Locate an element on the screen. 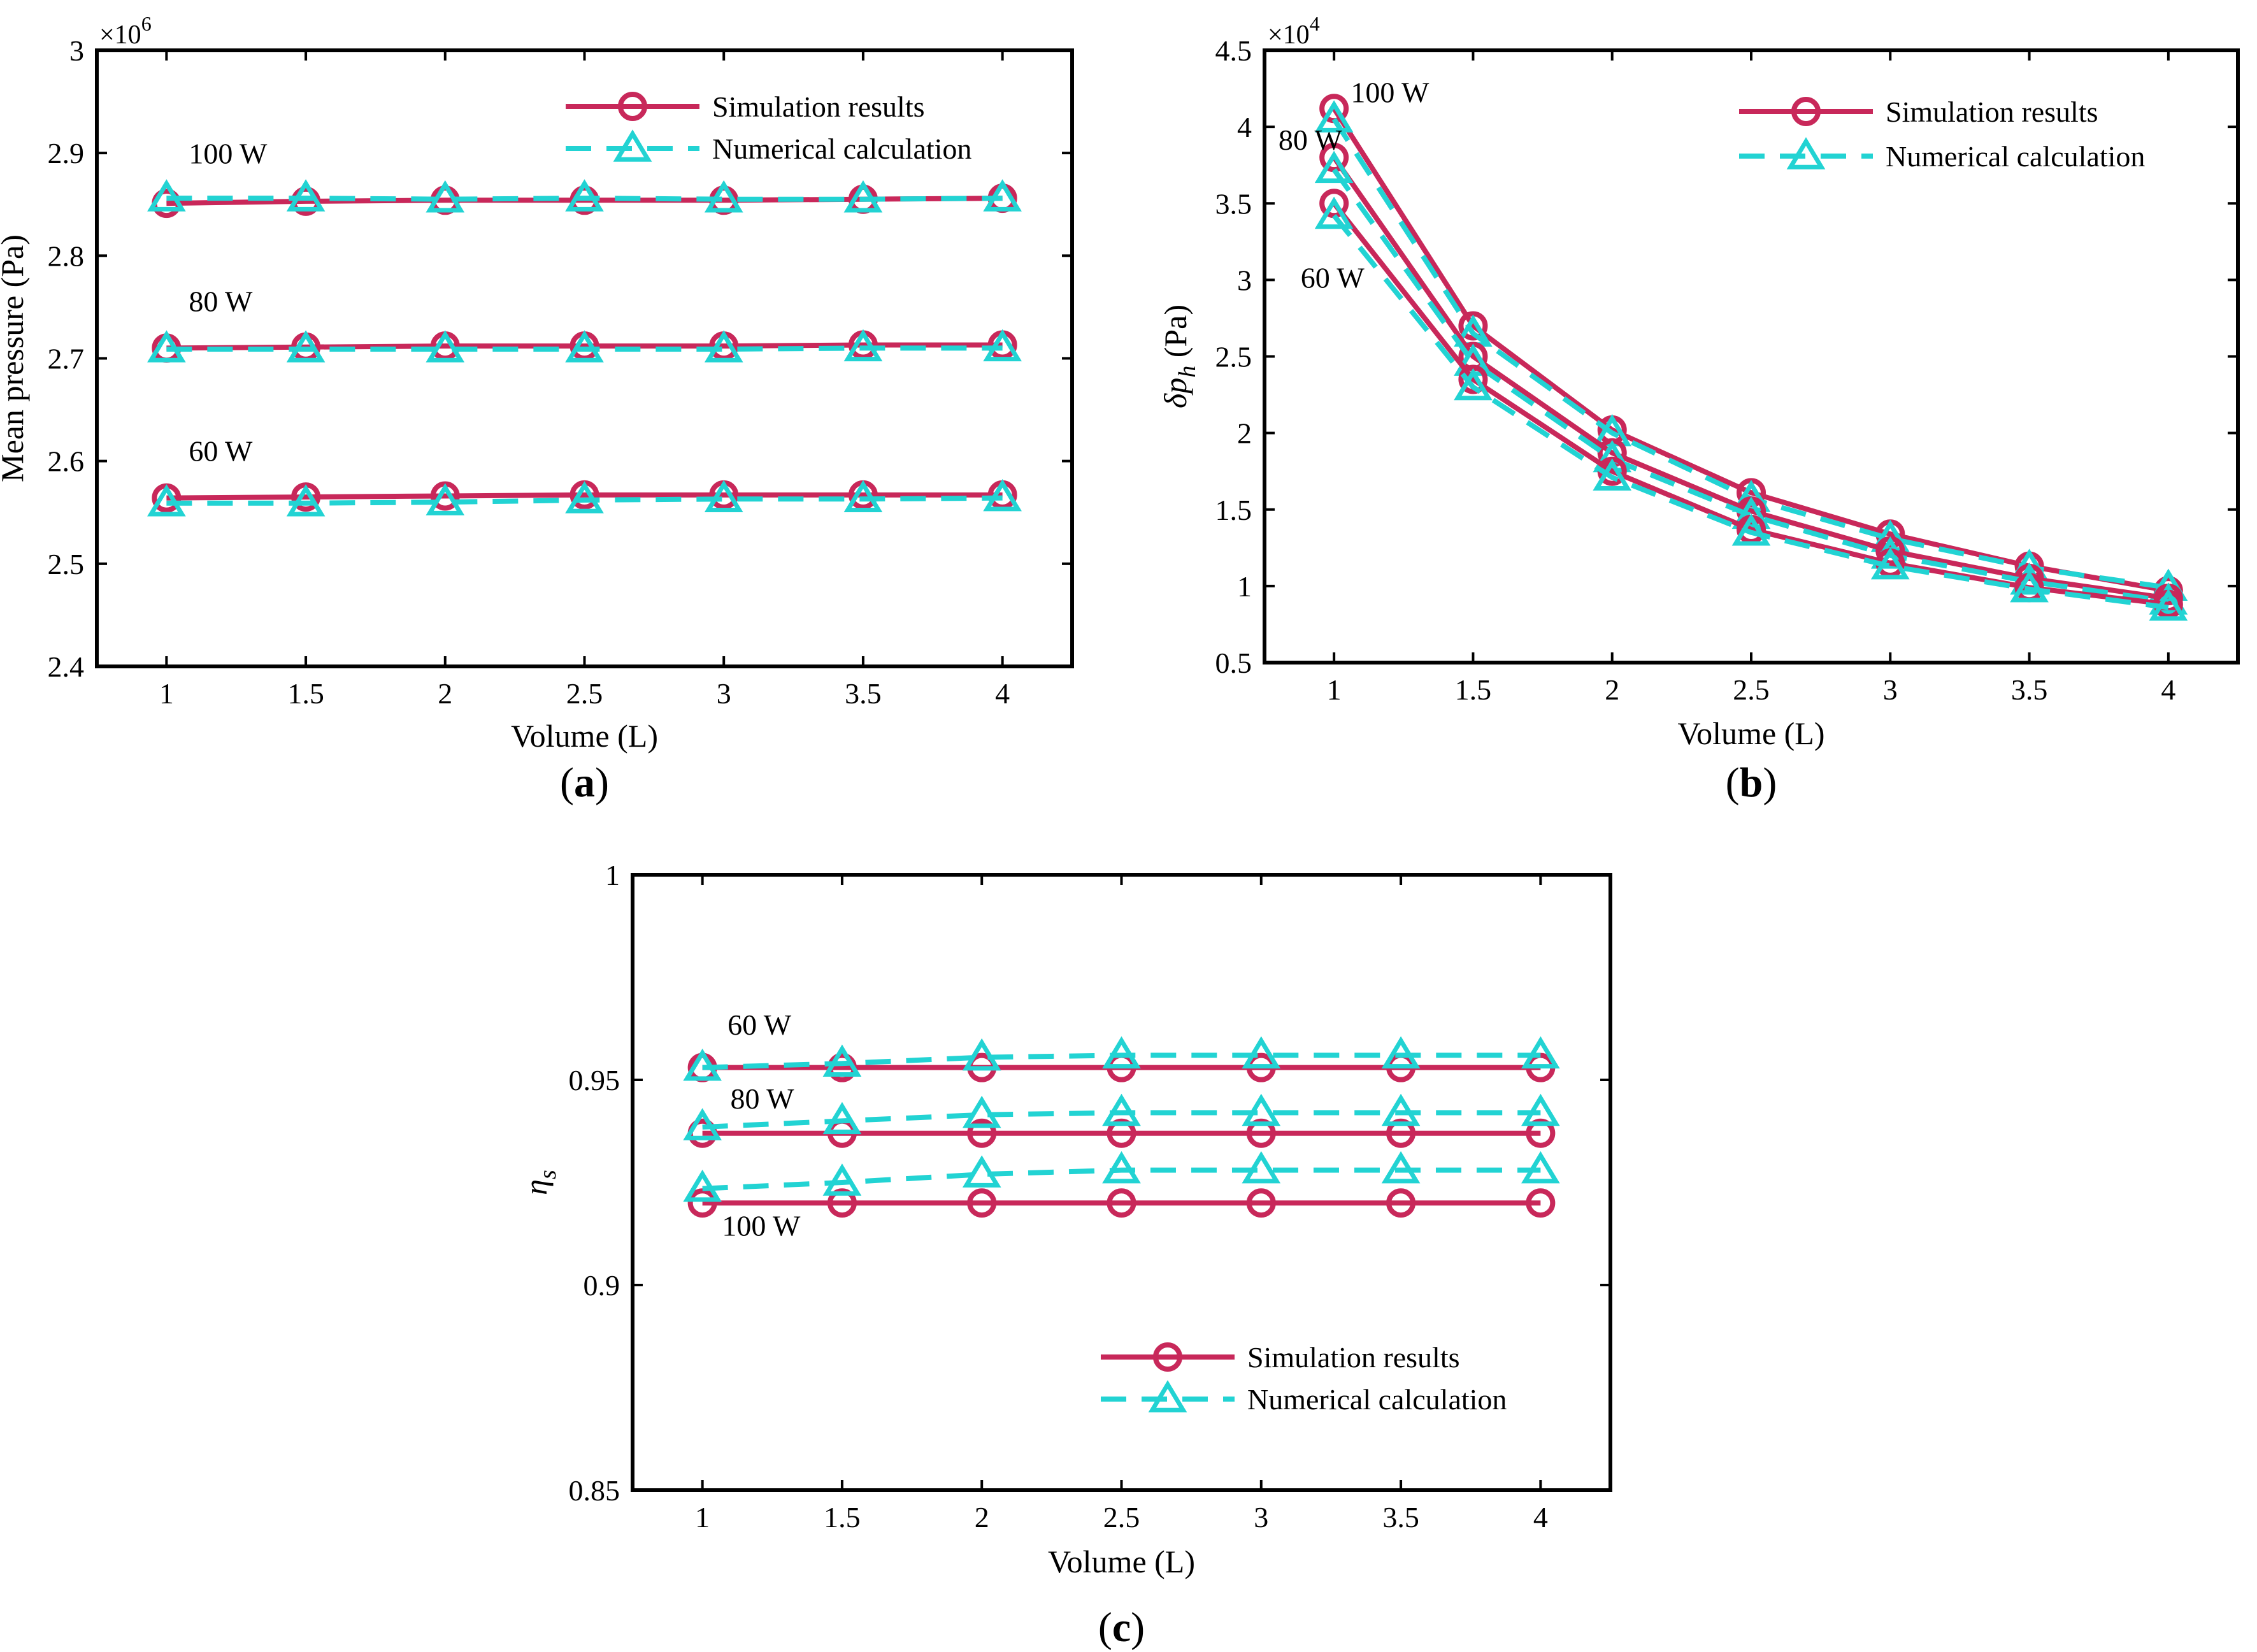 This screenshot has height=1652, width=2257. panel-label: (b) is located at coordinates (1751, 782).